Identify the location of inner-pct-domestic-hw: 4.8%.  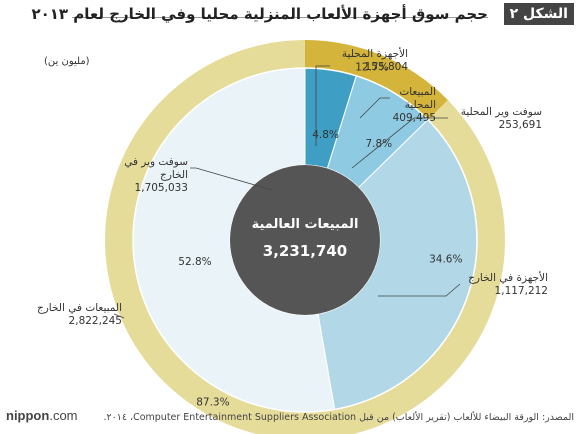
(325, 135).